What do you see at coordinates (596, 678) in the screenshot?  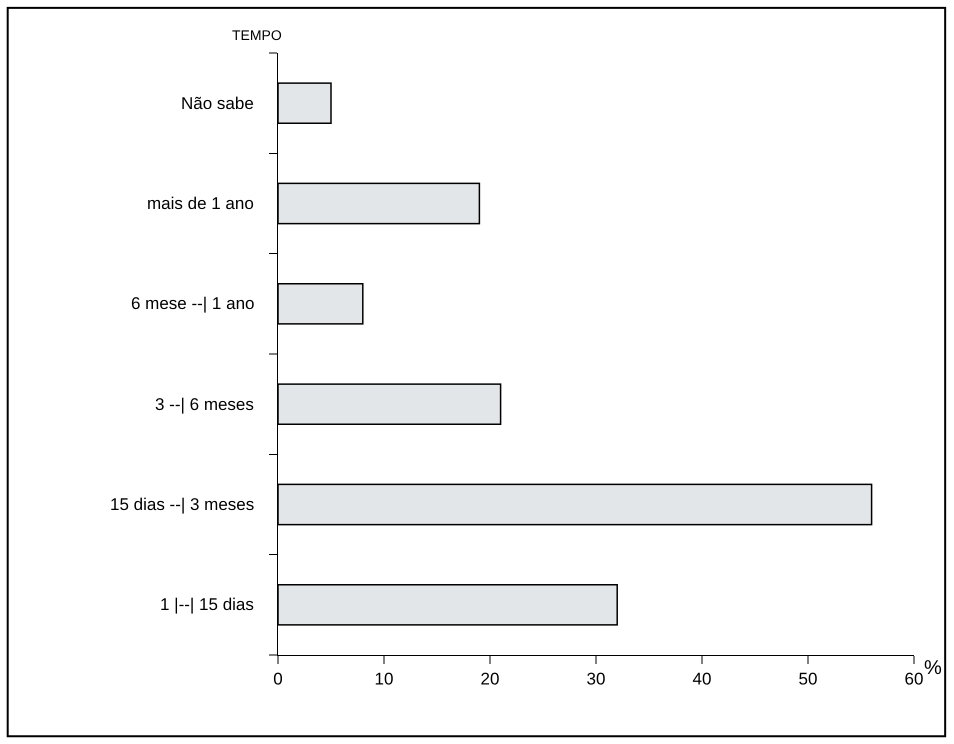 I see `x-tick-label: 30` at bounding box center [596, 678].